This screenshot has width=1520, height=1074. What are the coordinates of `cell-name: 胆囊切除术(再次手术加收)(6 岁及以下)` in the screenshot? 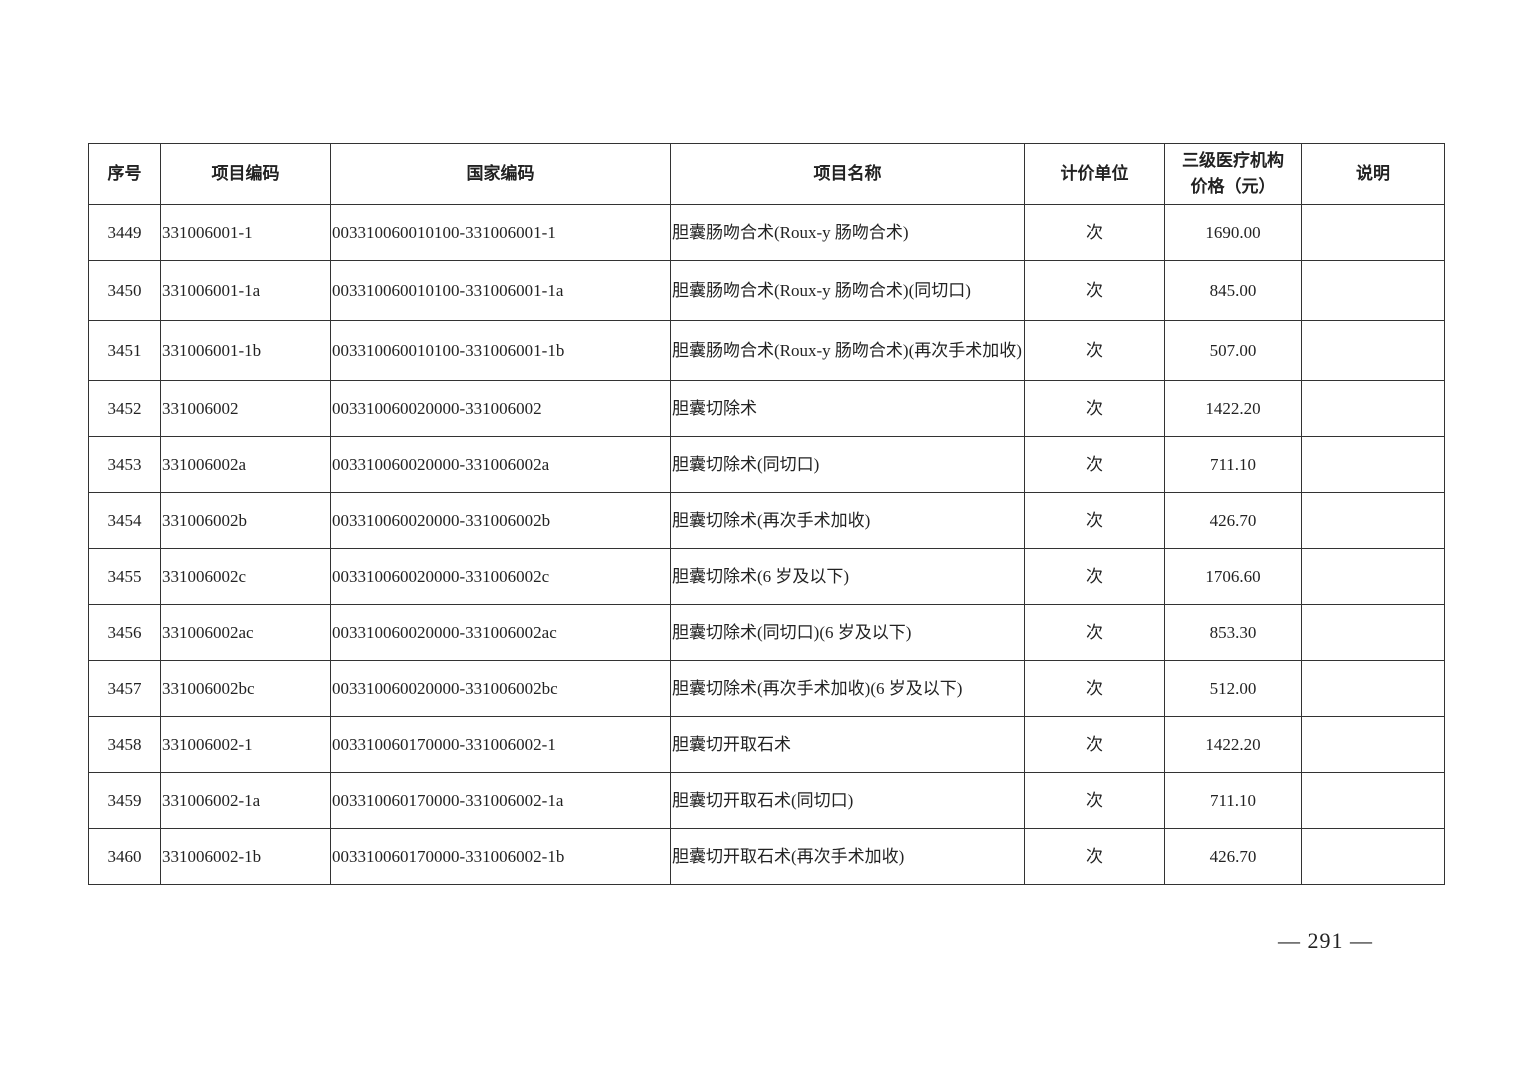 It's located at (847, 688).